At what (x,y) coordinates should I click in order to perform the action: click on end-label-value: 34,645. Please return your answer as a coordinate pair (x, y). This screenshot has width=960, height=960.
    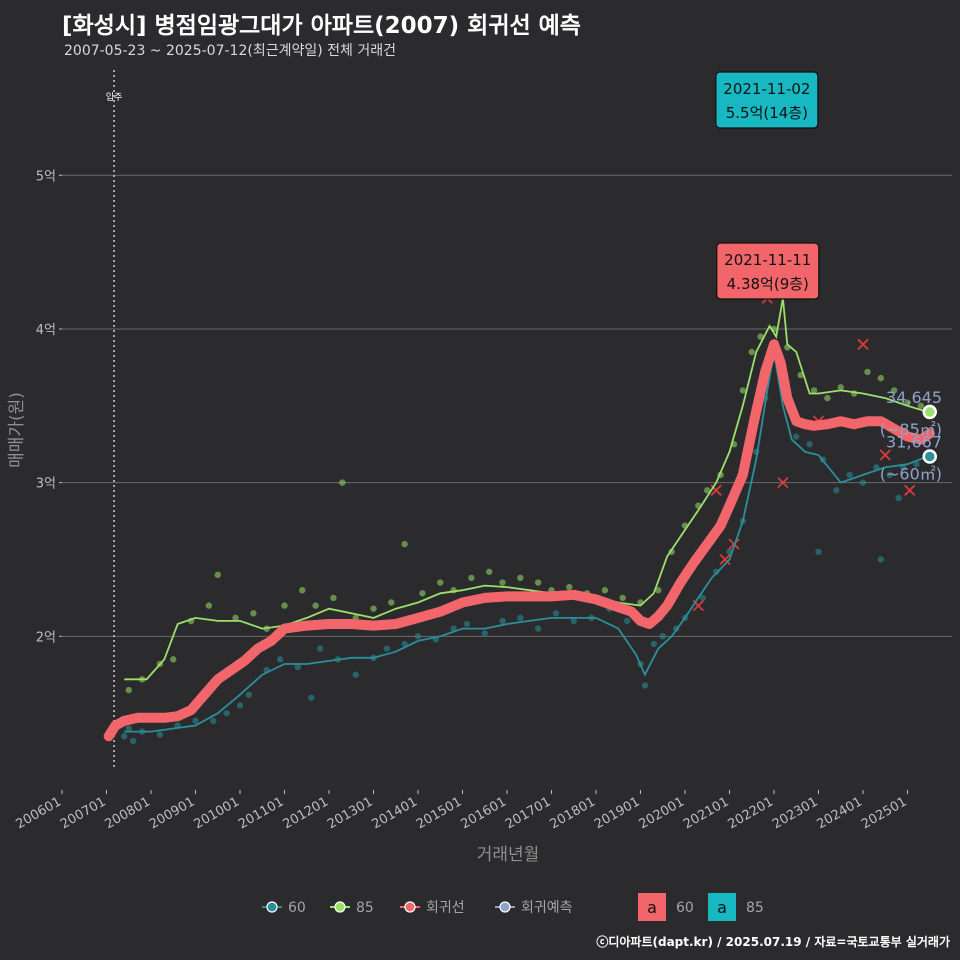
    Looking at the image, I should click on (914, 397).